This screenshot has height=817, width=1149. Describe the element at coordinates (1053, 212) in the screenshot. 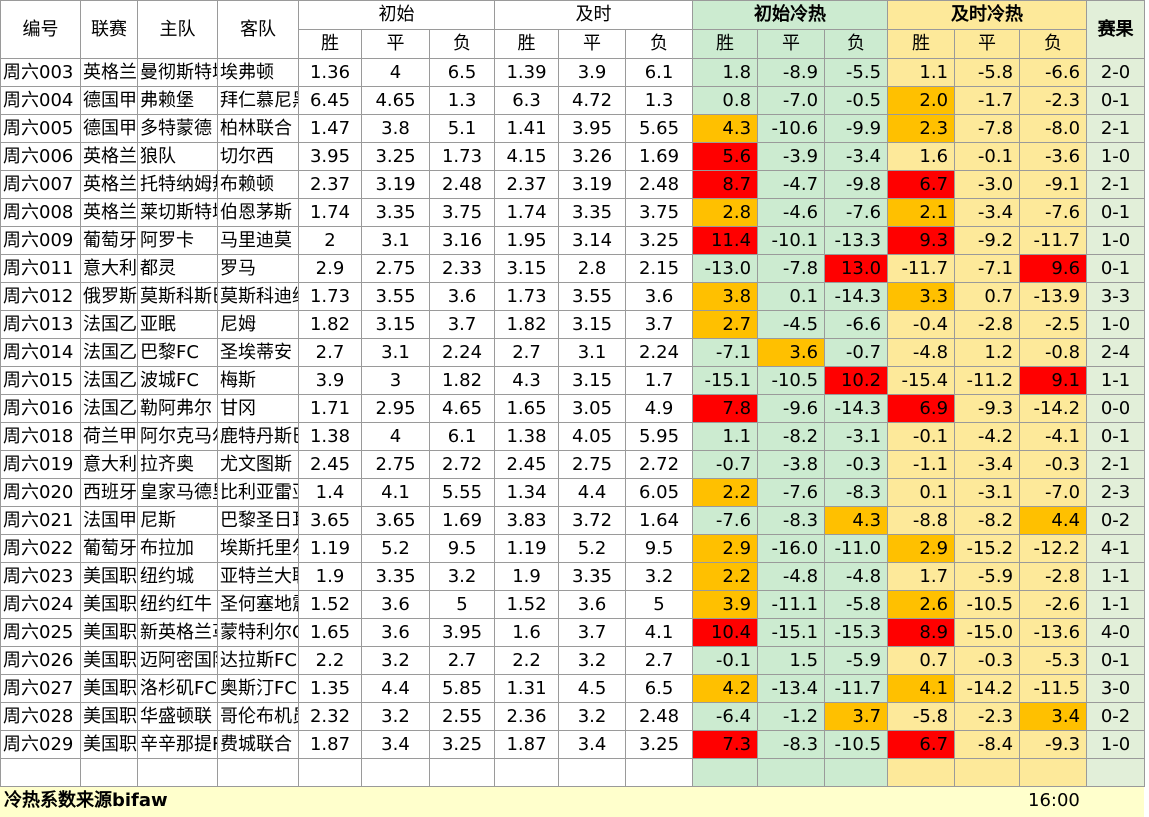

I see `cell-current-heat-loss: -7.6` at that location.